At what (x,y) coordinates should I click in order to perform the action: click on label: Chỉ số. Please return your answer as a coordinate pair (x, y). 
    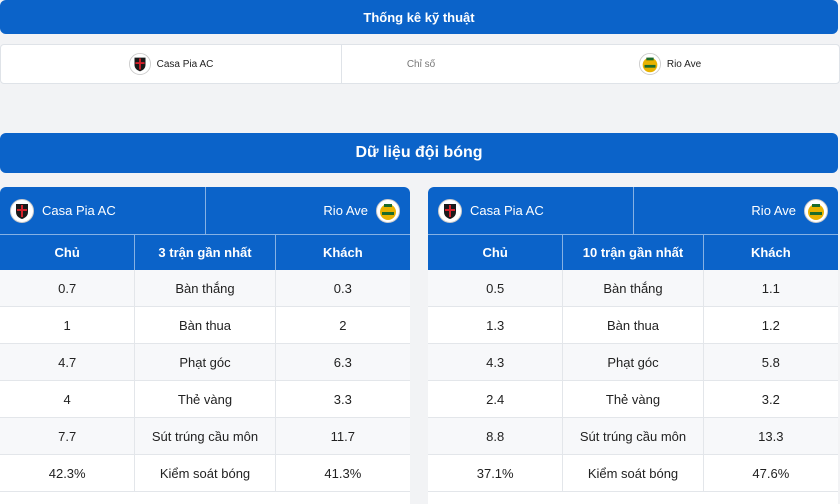
    Looking at the image, I should click on (421, 64).